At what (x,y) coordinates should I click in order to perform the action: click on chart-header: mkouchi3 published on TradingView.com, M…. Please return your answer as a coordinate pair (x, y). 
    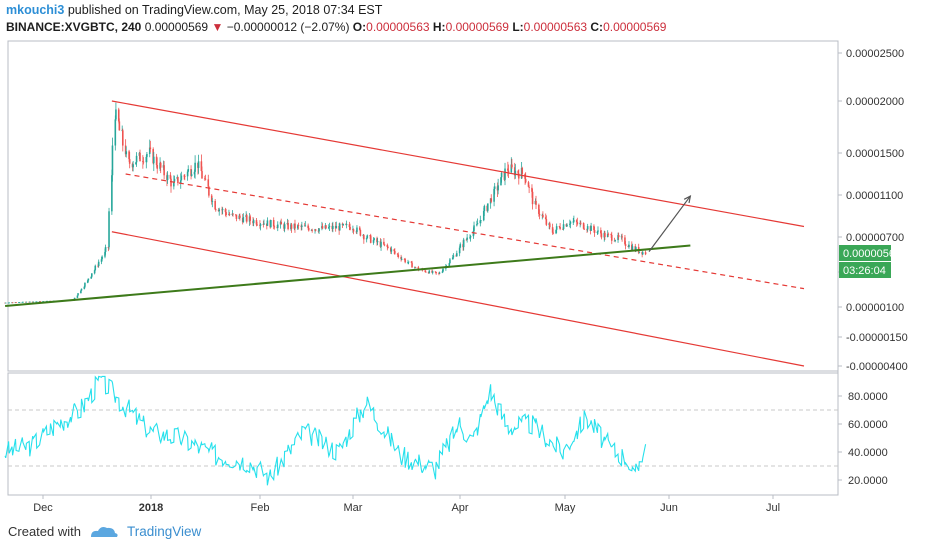
    Looking at the image, I should click on (466, 19).